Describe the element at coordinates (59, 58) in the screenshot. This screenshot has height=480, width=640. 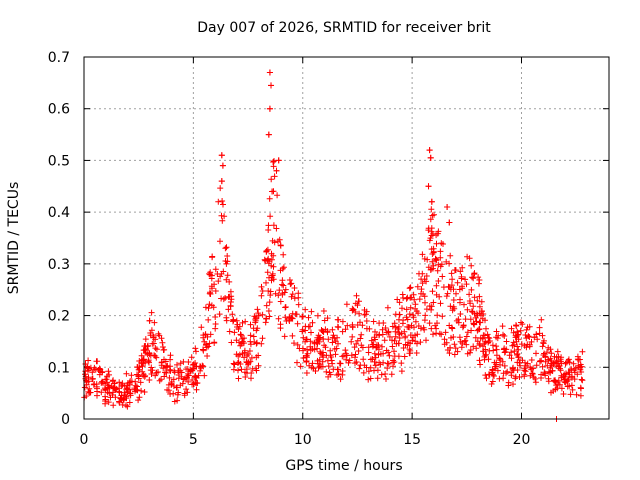
I see `y-tick-label: 0.7` at that location.